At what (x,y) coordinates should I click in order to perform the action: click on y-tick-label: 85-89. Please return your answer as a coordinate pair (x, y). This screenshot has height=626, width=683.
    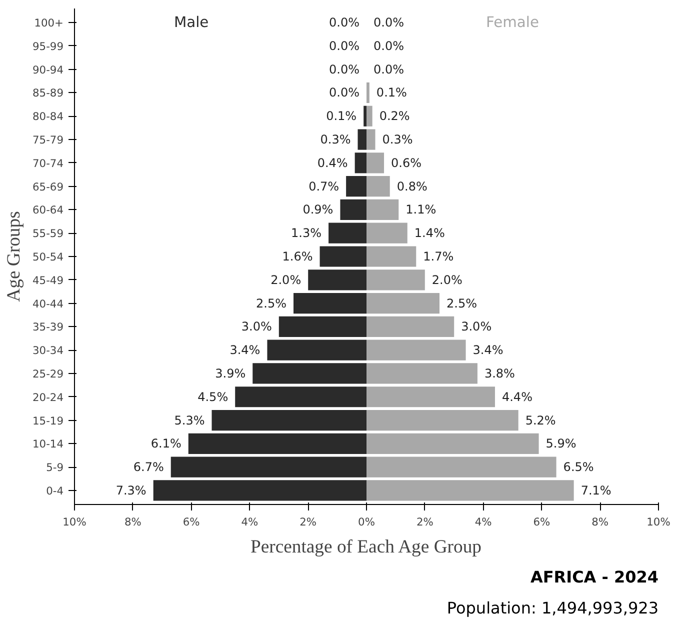
    Looking at the image, I should click on (48, 93).